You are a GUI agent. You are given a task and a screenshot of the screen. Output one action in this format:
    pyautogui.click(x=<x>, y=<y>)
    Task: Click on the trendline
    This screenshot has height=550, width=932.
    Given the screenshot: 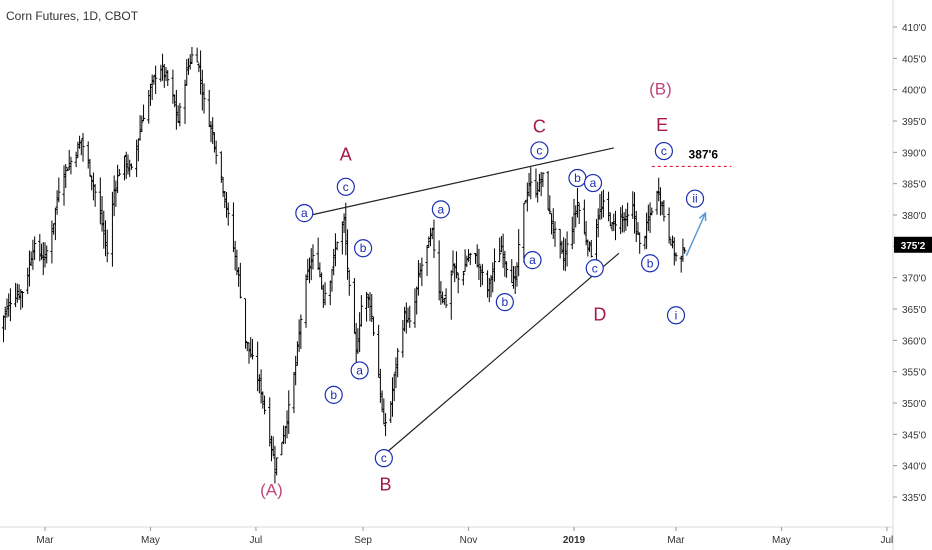 What is the action you would take?
    pyautogui.click(x=503, y=352)
    